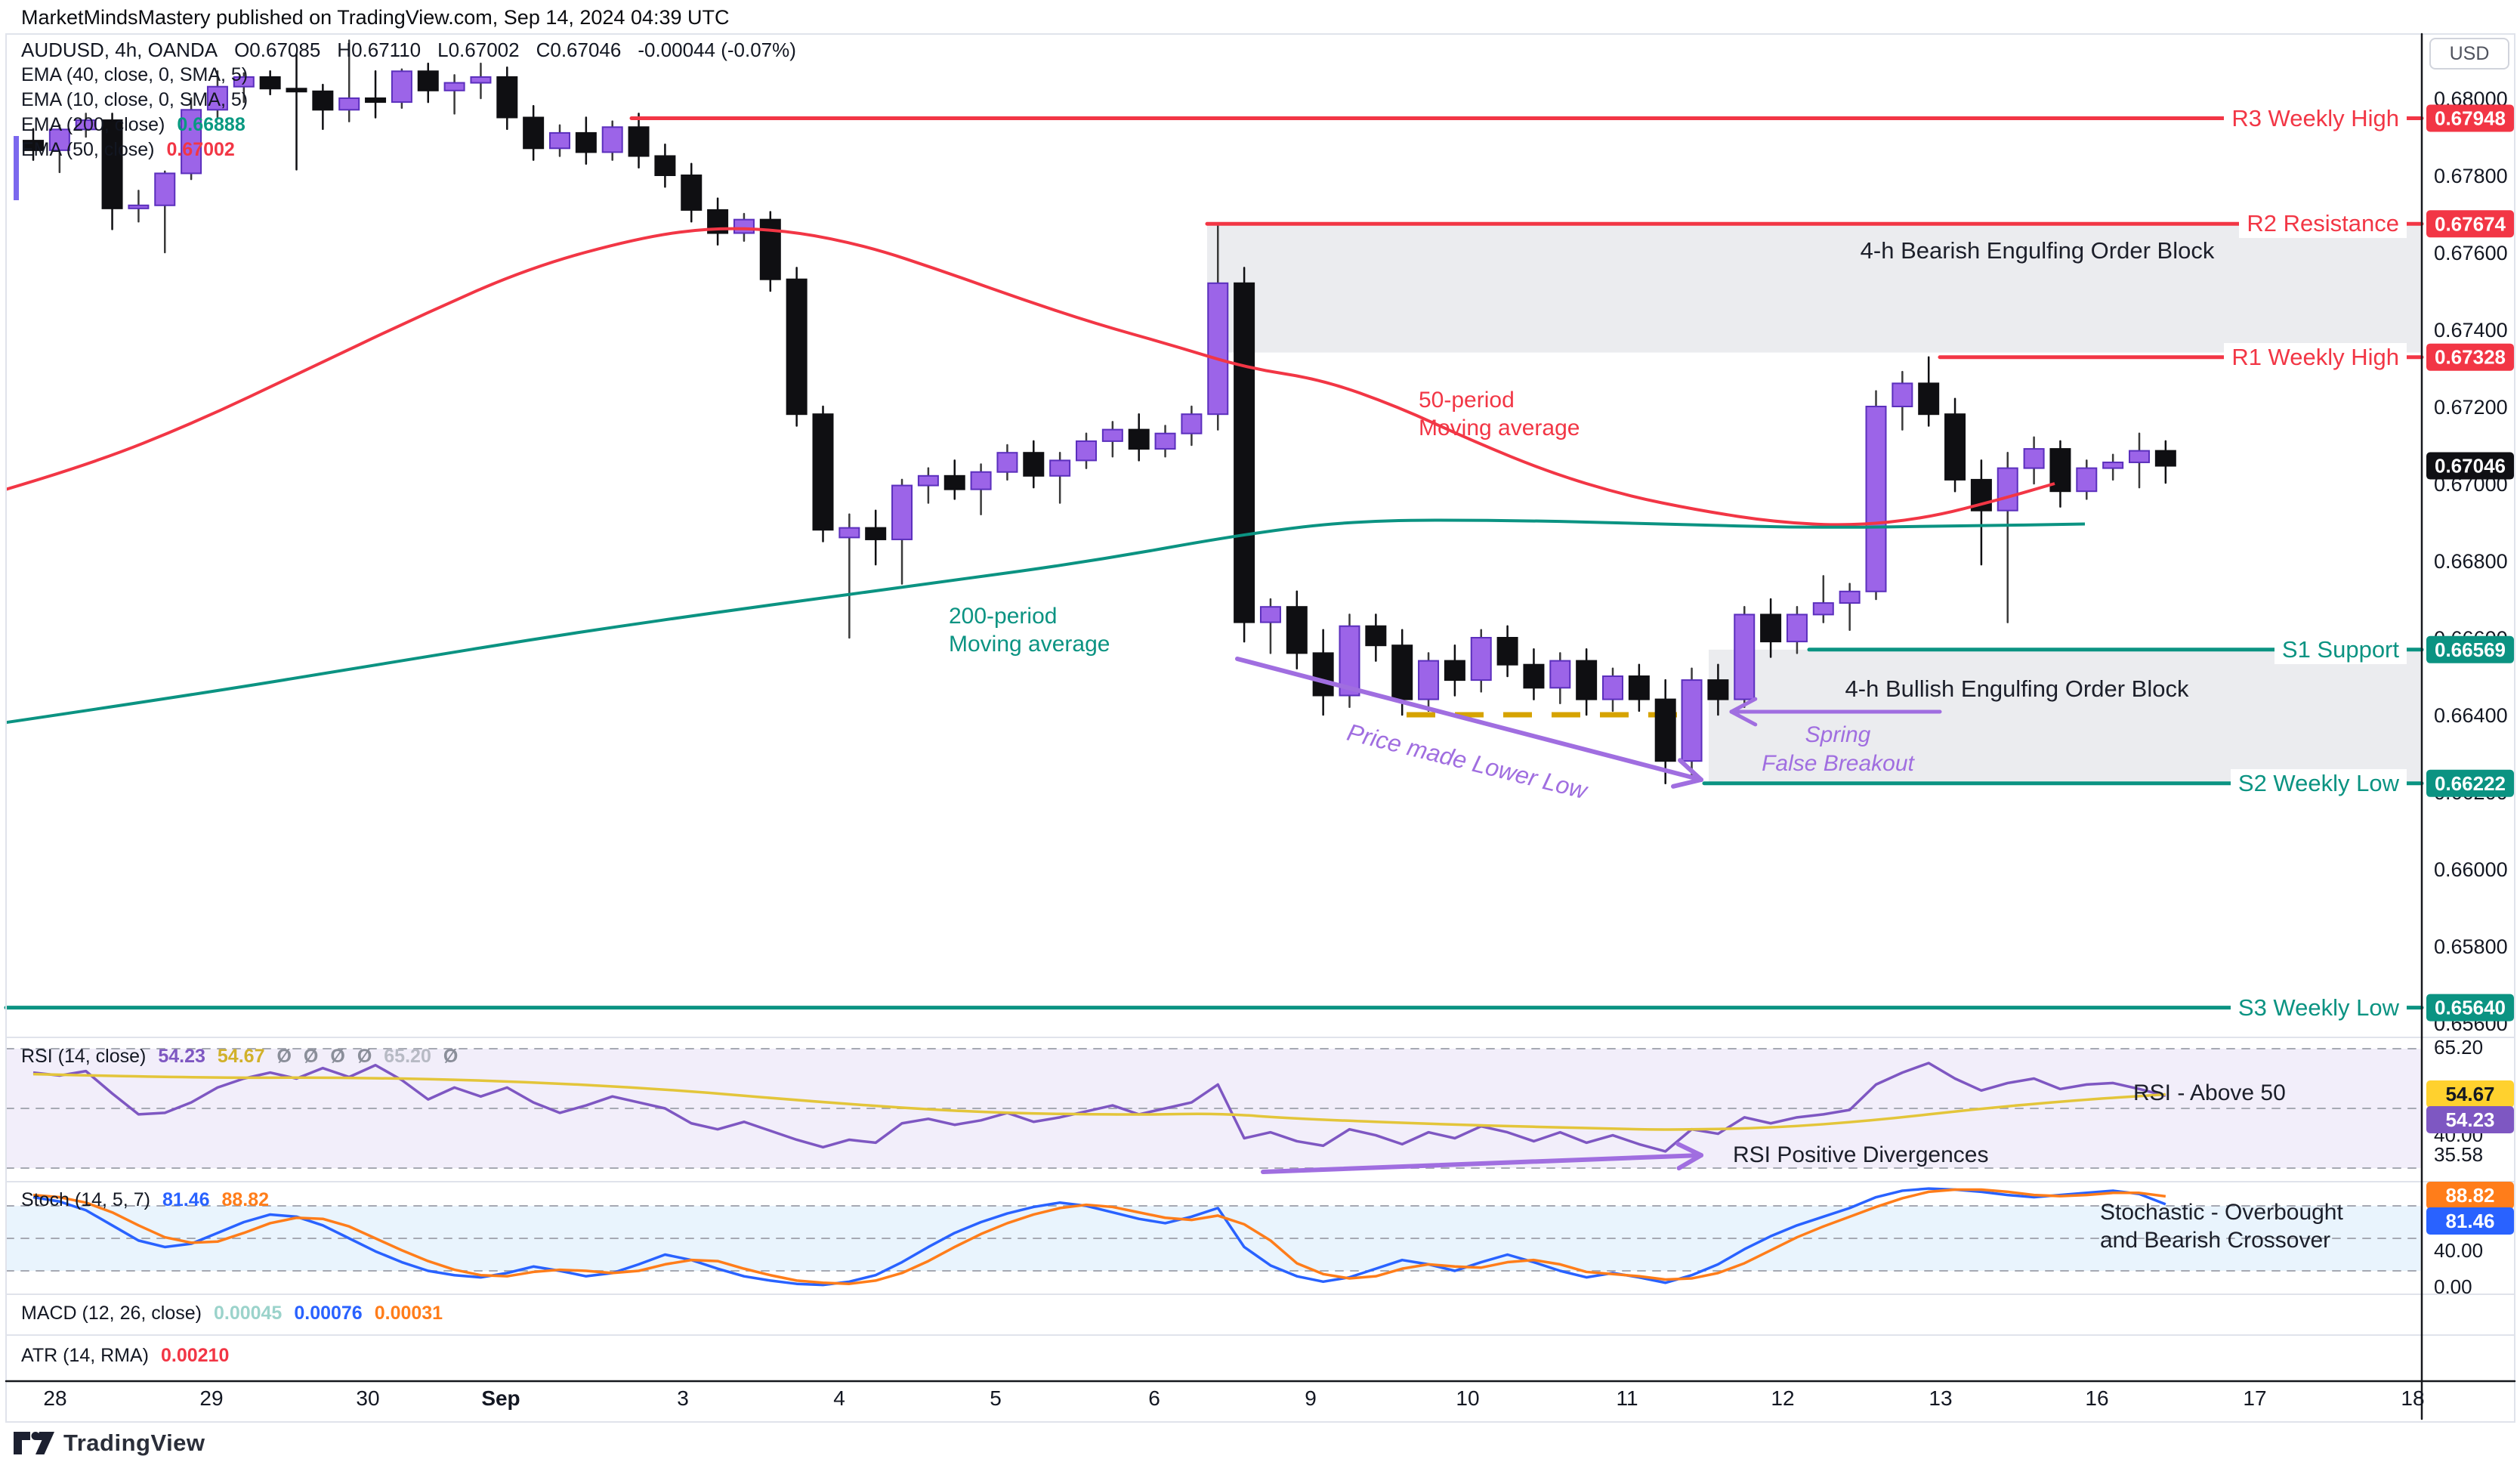 Image resolution: width=2520 pixels, height=1462 pixels. I want to click on annotation-200ma: 200-period Moving average, so click(1029, 630).